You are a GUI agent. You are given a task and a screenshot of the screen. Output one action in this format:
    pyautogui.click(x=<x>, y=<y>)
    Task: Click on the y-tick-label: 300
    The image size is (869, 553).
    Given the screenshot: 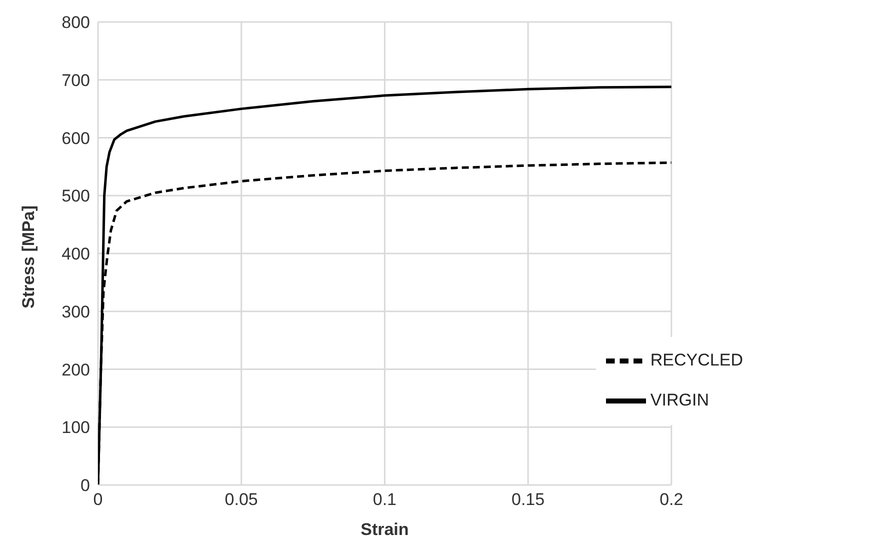 What is the action you would take?
    pyautogui.click(x=76, y=312)
    